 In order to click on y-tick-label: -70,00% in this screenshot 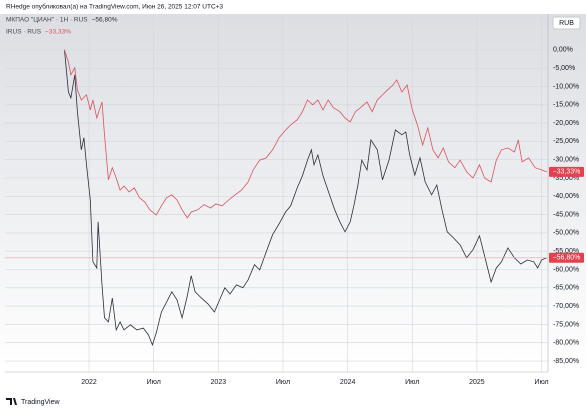, I will do `click(566, 306)`.